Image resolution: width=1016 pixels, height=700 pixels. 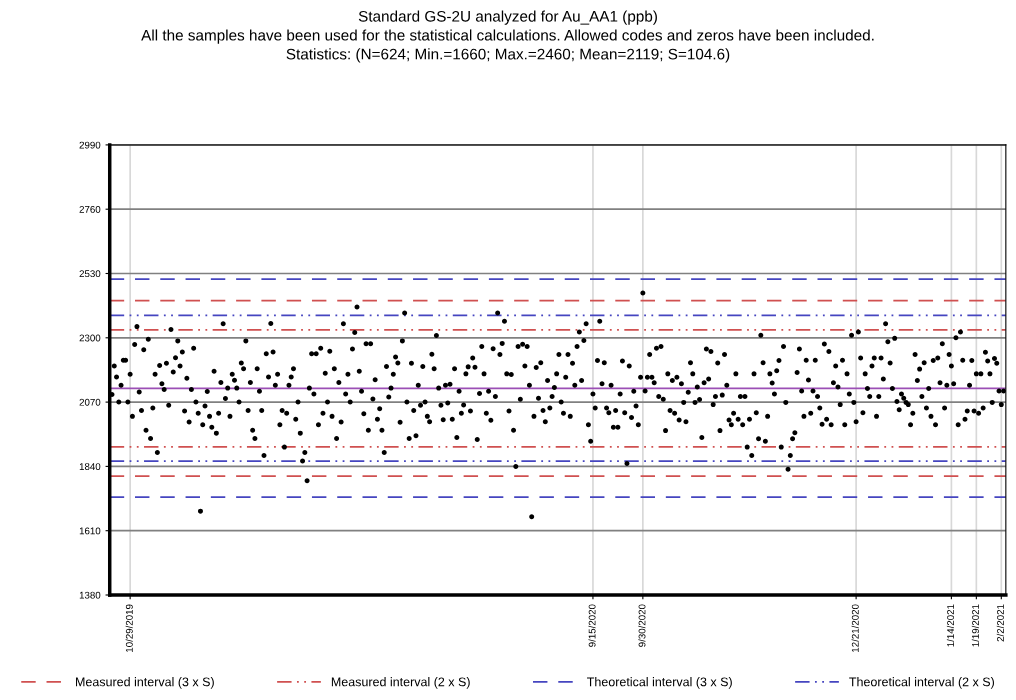 What do you see at coordinates (90, 145) in the screenshot?
I see `y-tick-label: 2990` at bounding box center [90, 145].